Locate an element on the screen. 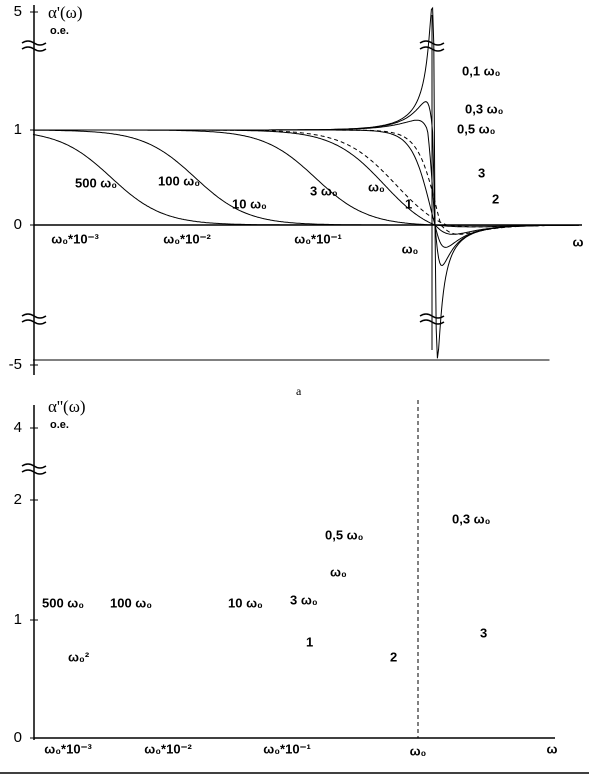 The width and height of the screenshot is (589, 775). y-tick-label: 5 is located at coordinates (18, 11).